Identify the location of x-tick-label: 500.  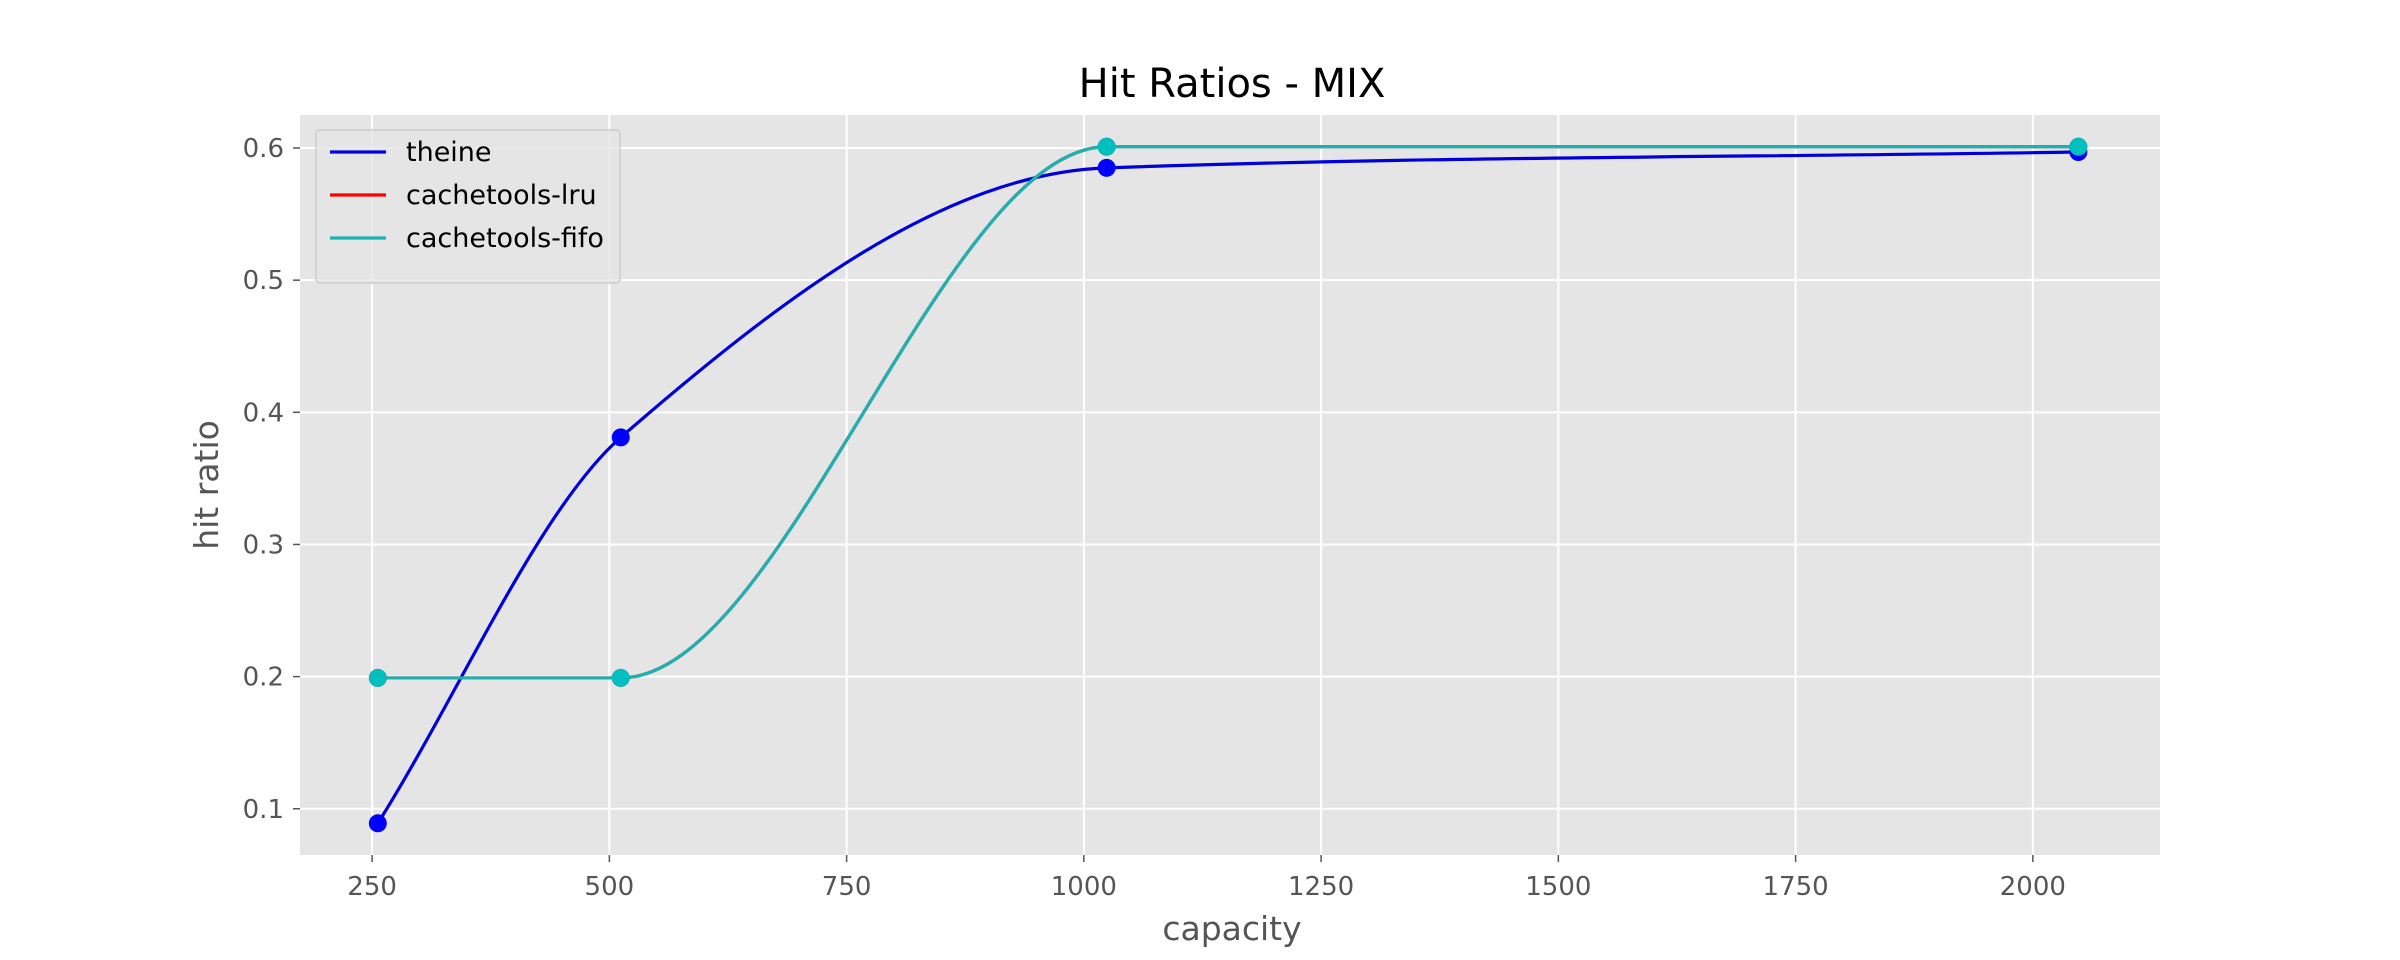
(610, 887).